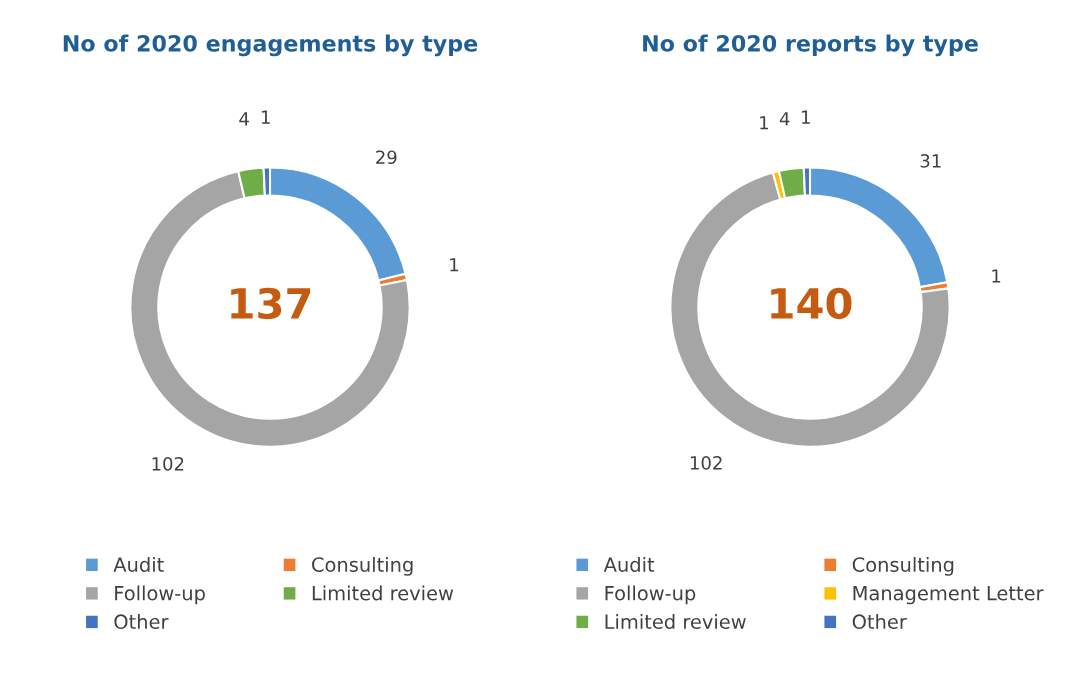 The image size is (1080, 698). Describe the element at coordinates (271, 303) in the screenshot. I see `text: 137` at that location.